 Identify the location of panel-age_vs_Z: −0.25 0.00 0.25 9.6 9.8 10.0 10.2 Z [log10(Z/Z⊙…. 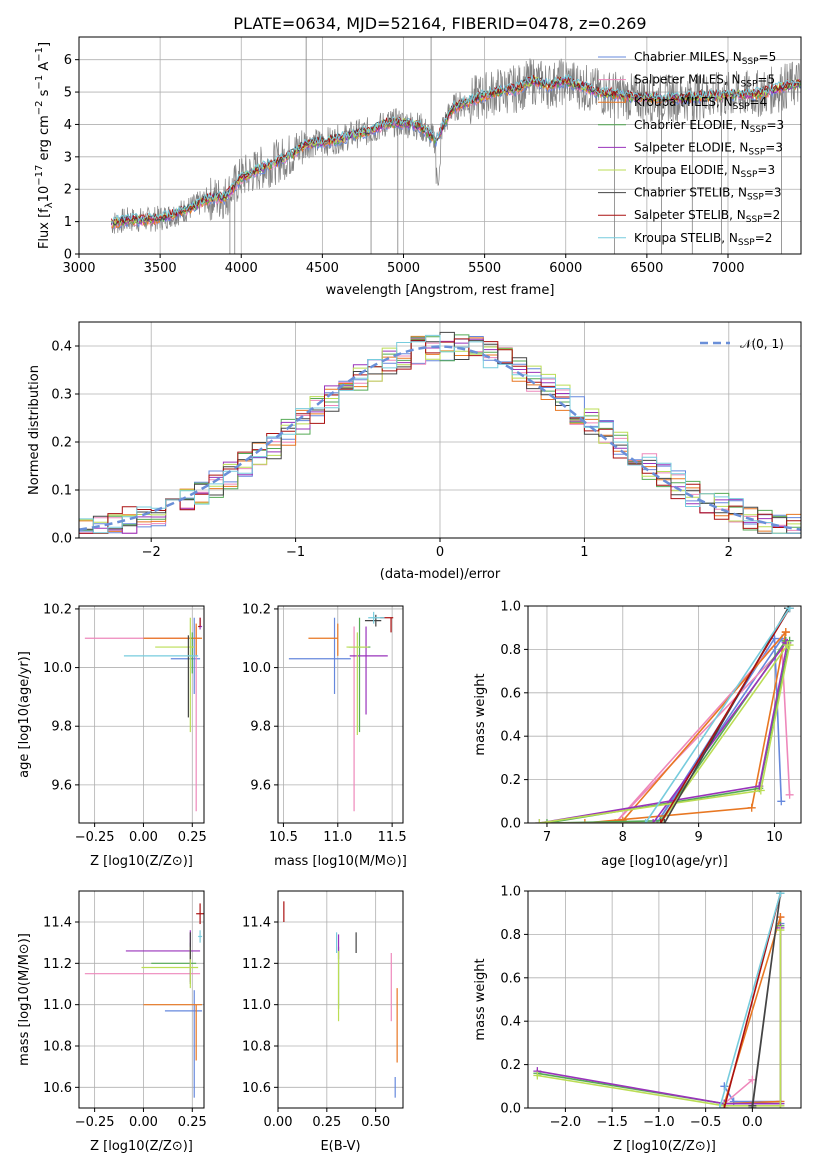
(112, 735).